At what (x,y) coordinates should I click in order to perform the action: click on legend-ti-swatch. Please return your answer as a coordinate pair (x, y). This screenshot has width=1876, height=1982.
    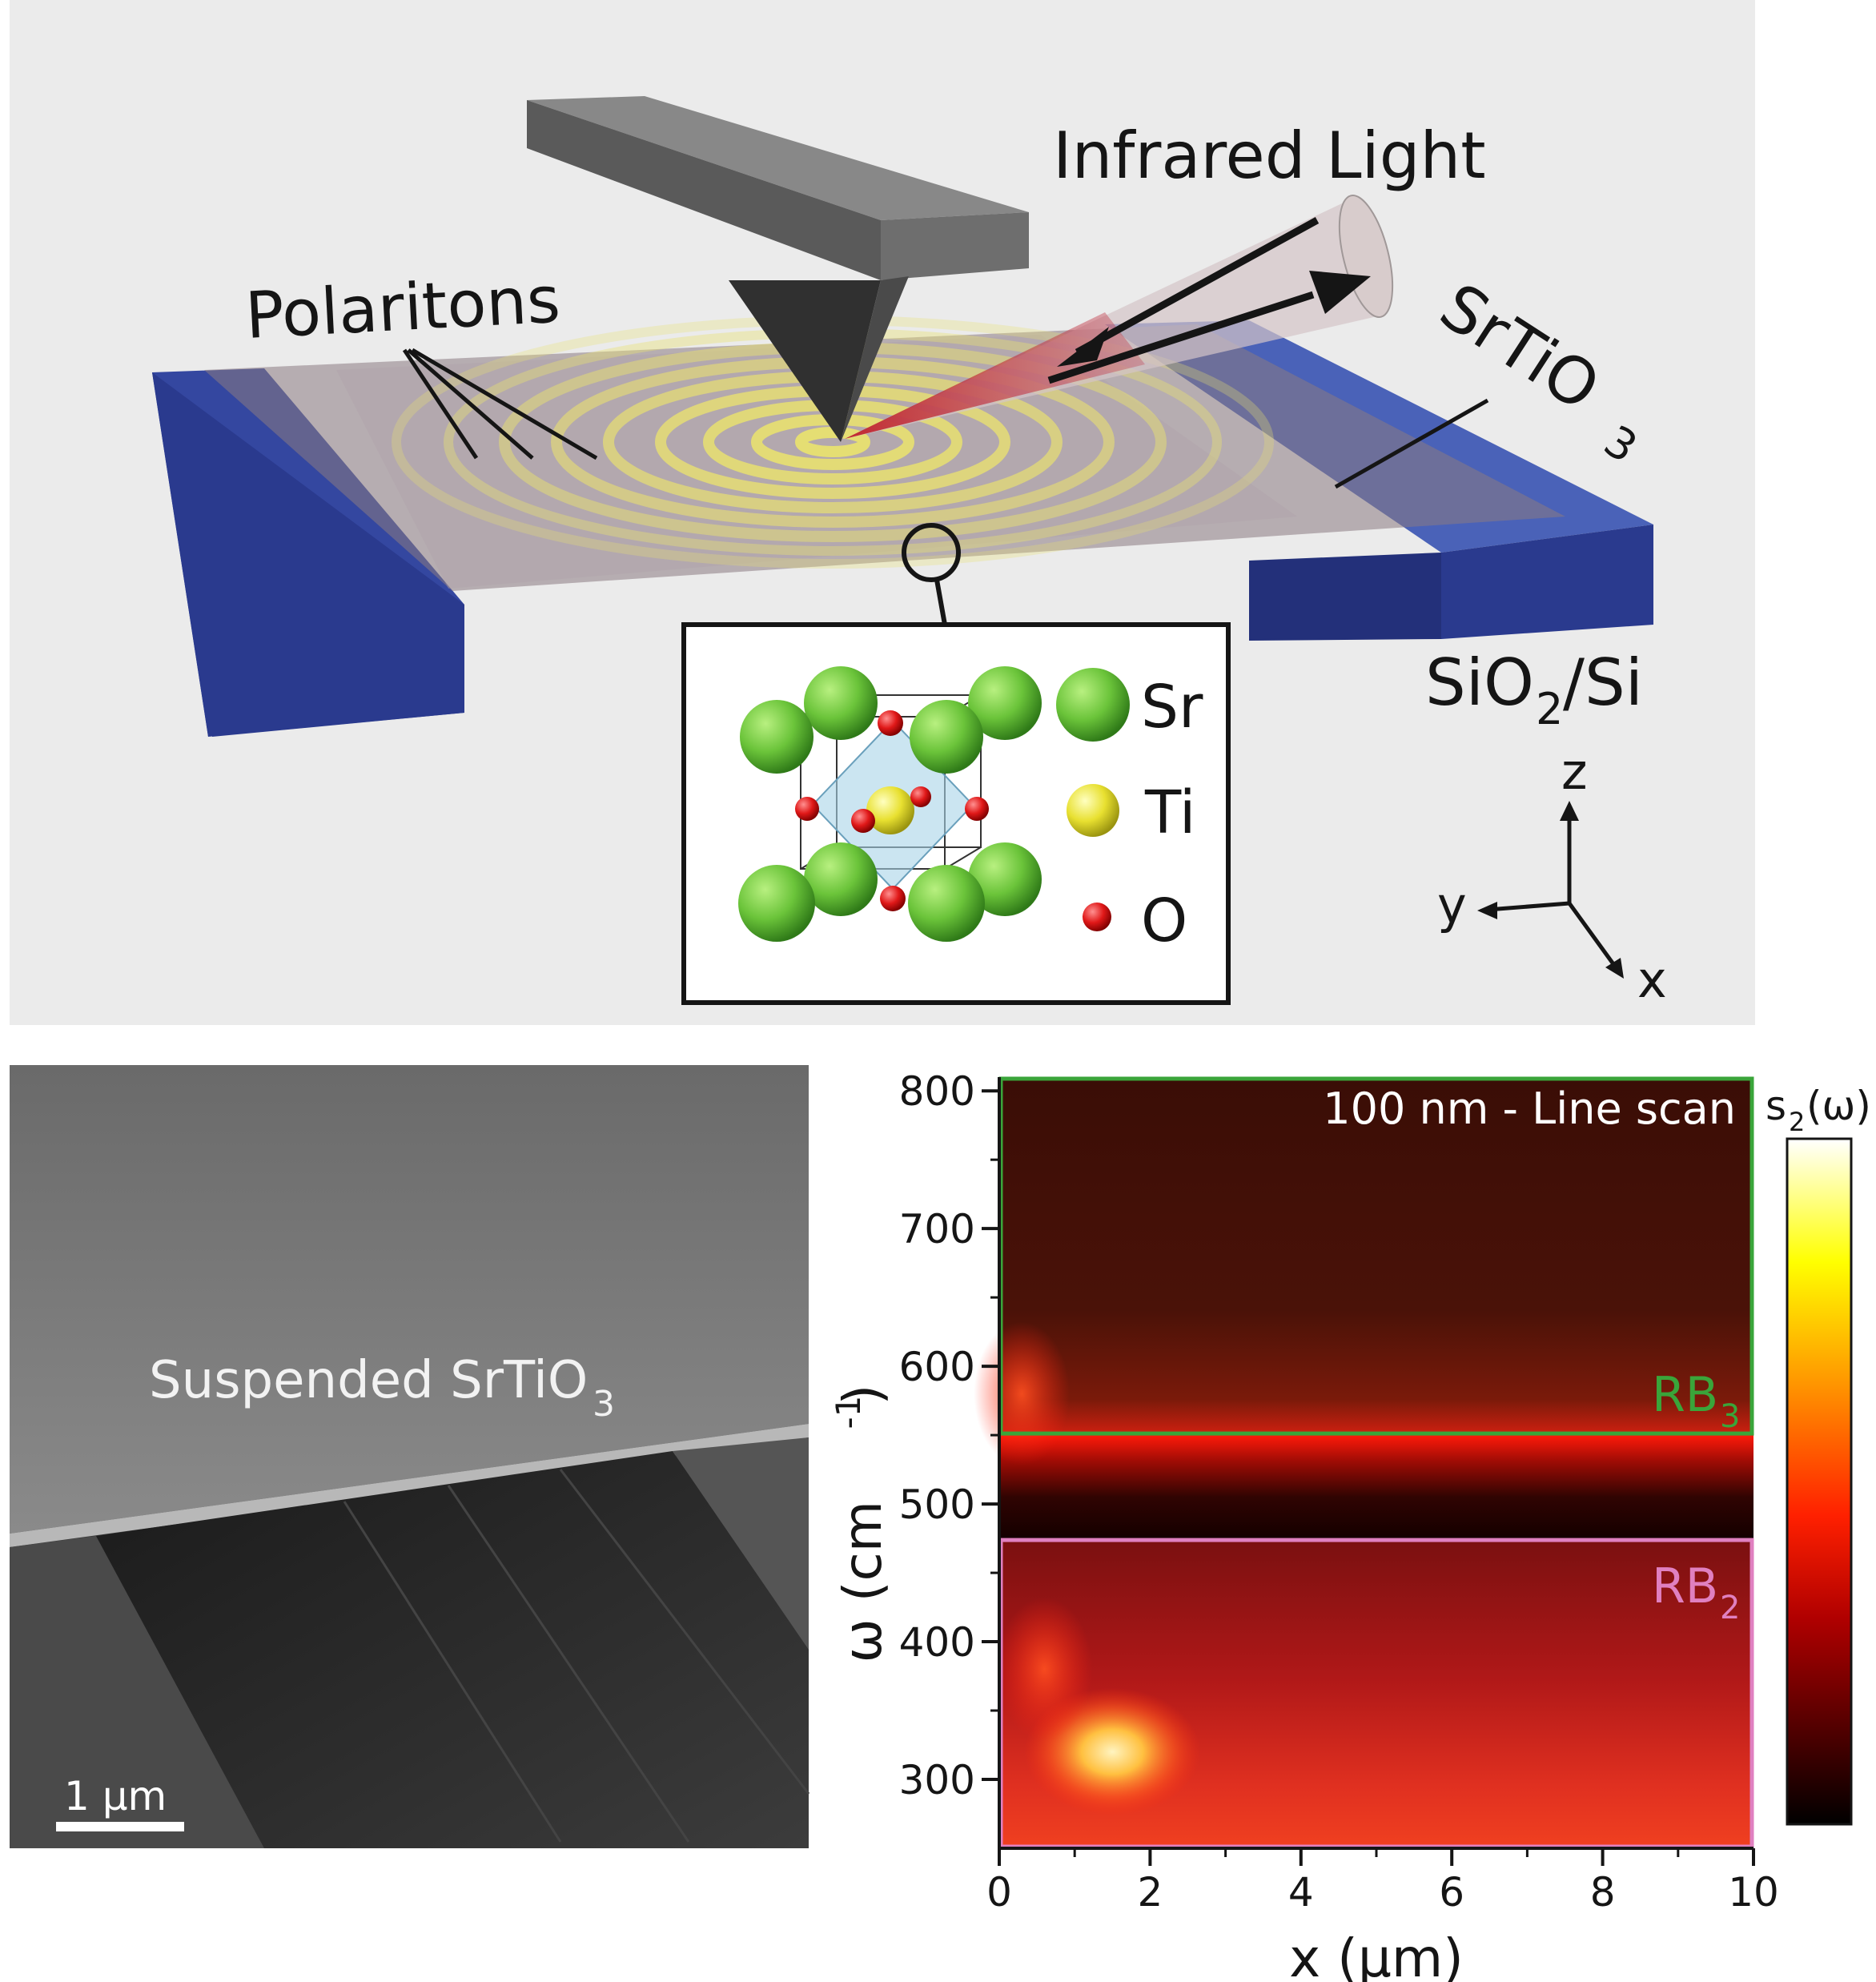
    Looking at the image, I should click on (1093, 811).